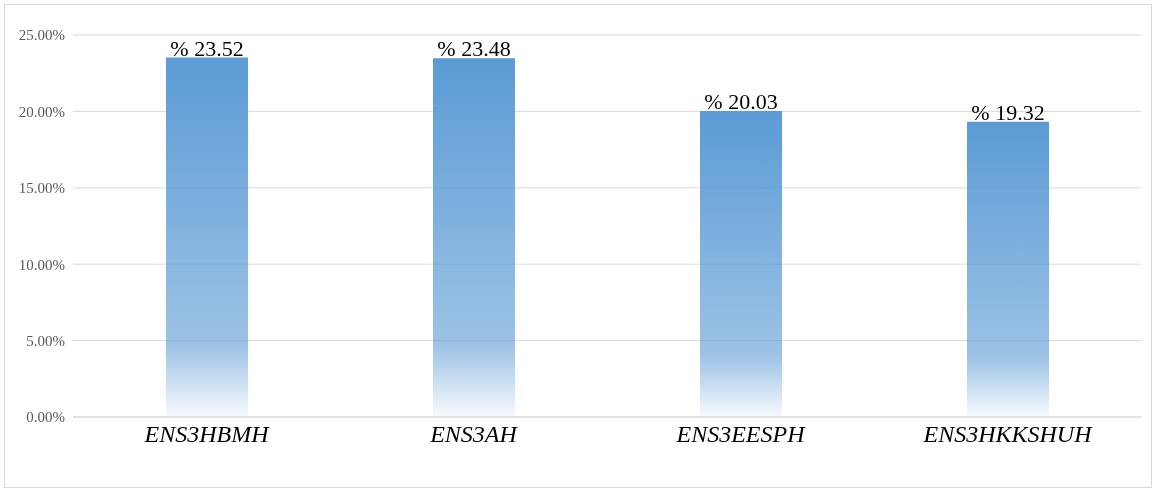  Describe the element at coordinates (45, 417) in the screenshot. I see `y-tick-label: 0.00%` at that location.